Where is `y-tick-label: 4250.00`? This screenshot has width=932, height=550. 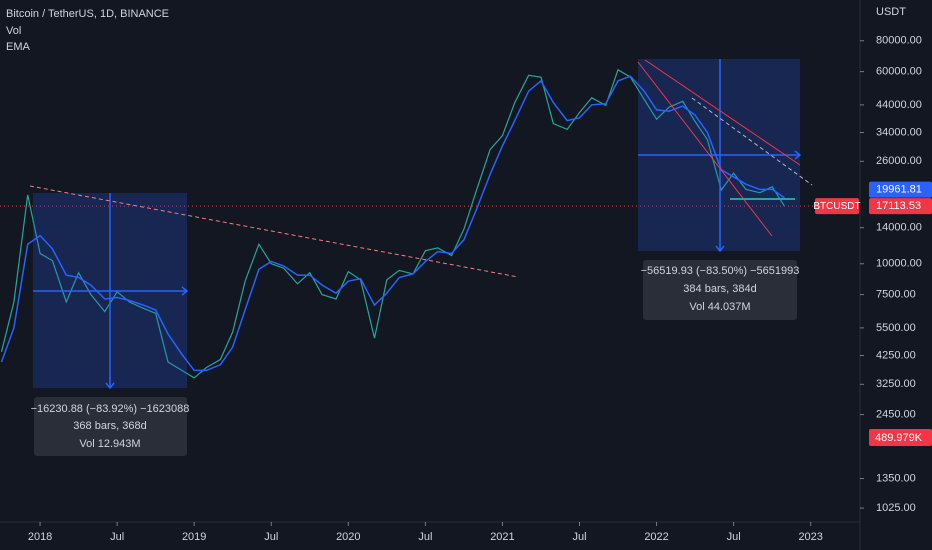 y-tick-label: 4250.00 is located at coordinates (896, 355).